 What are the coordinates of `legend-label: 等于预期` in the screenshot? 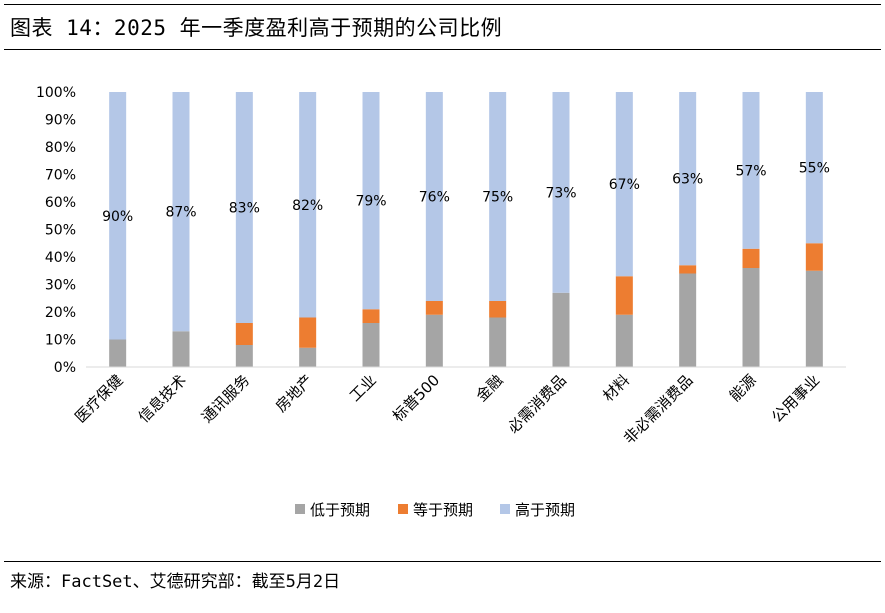 It's located at (443, 510).